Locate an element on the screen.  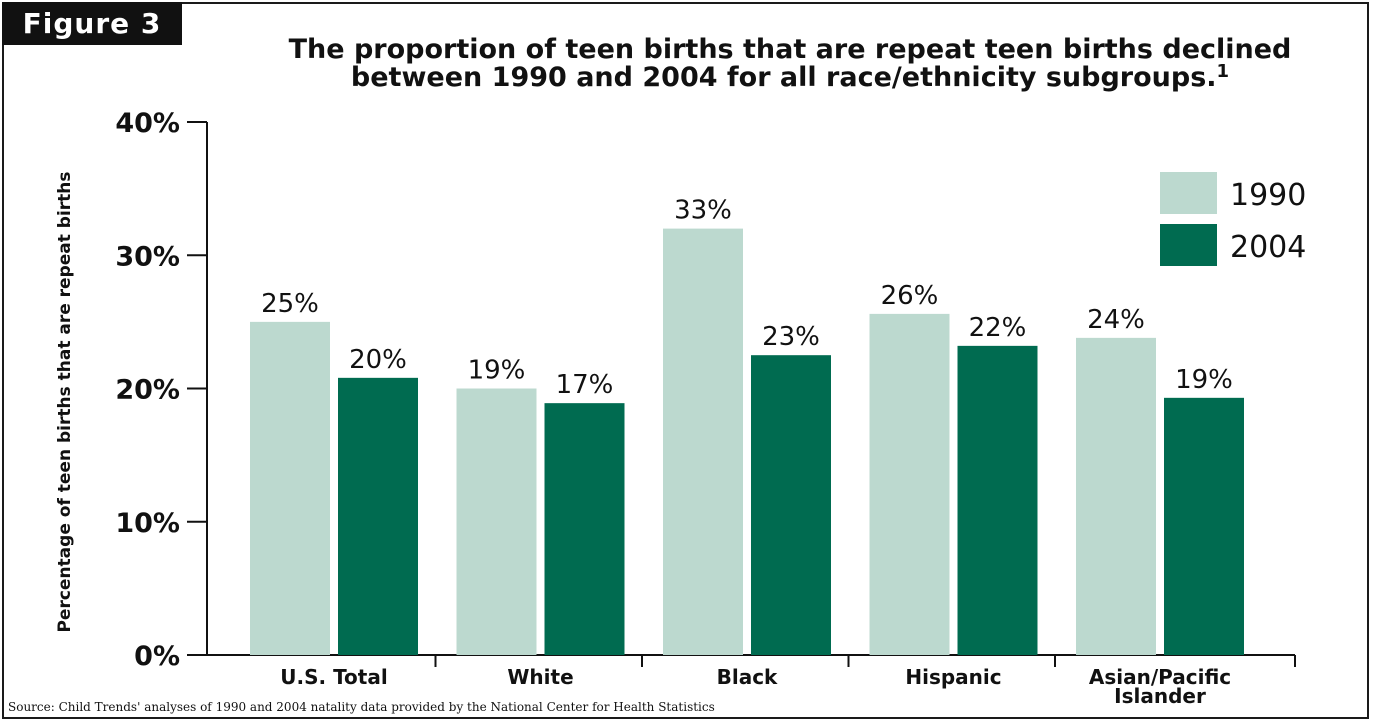
x-category-label: U.S. Total is located at coordinates (333, 677).